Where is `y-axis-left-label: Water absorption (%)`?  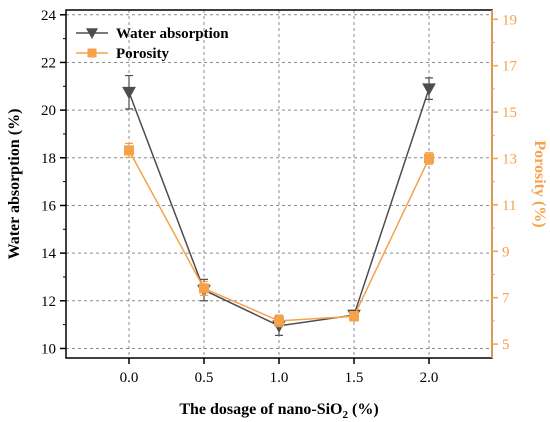 y-axis-left-label: Water absorption (%) is located at coordinates (14, 184).